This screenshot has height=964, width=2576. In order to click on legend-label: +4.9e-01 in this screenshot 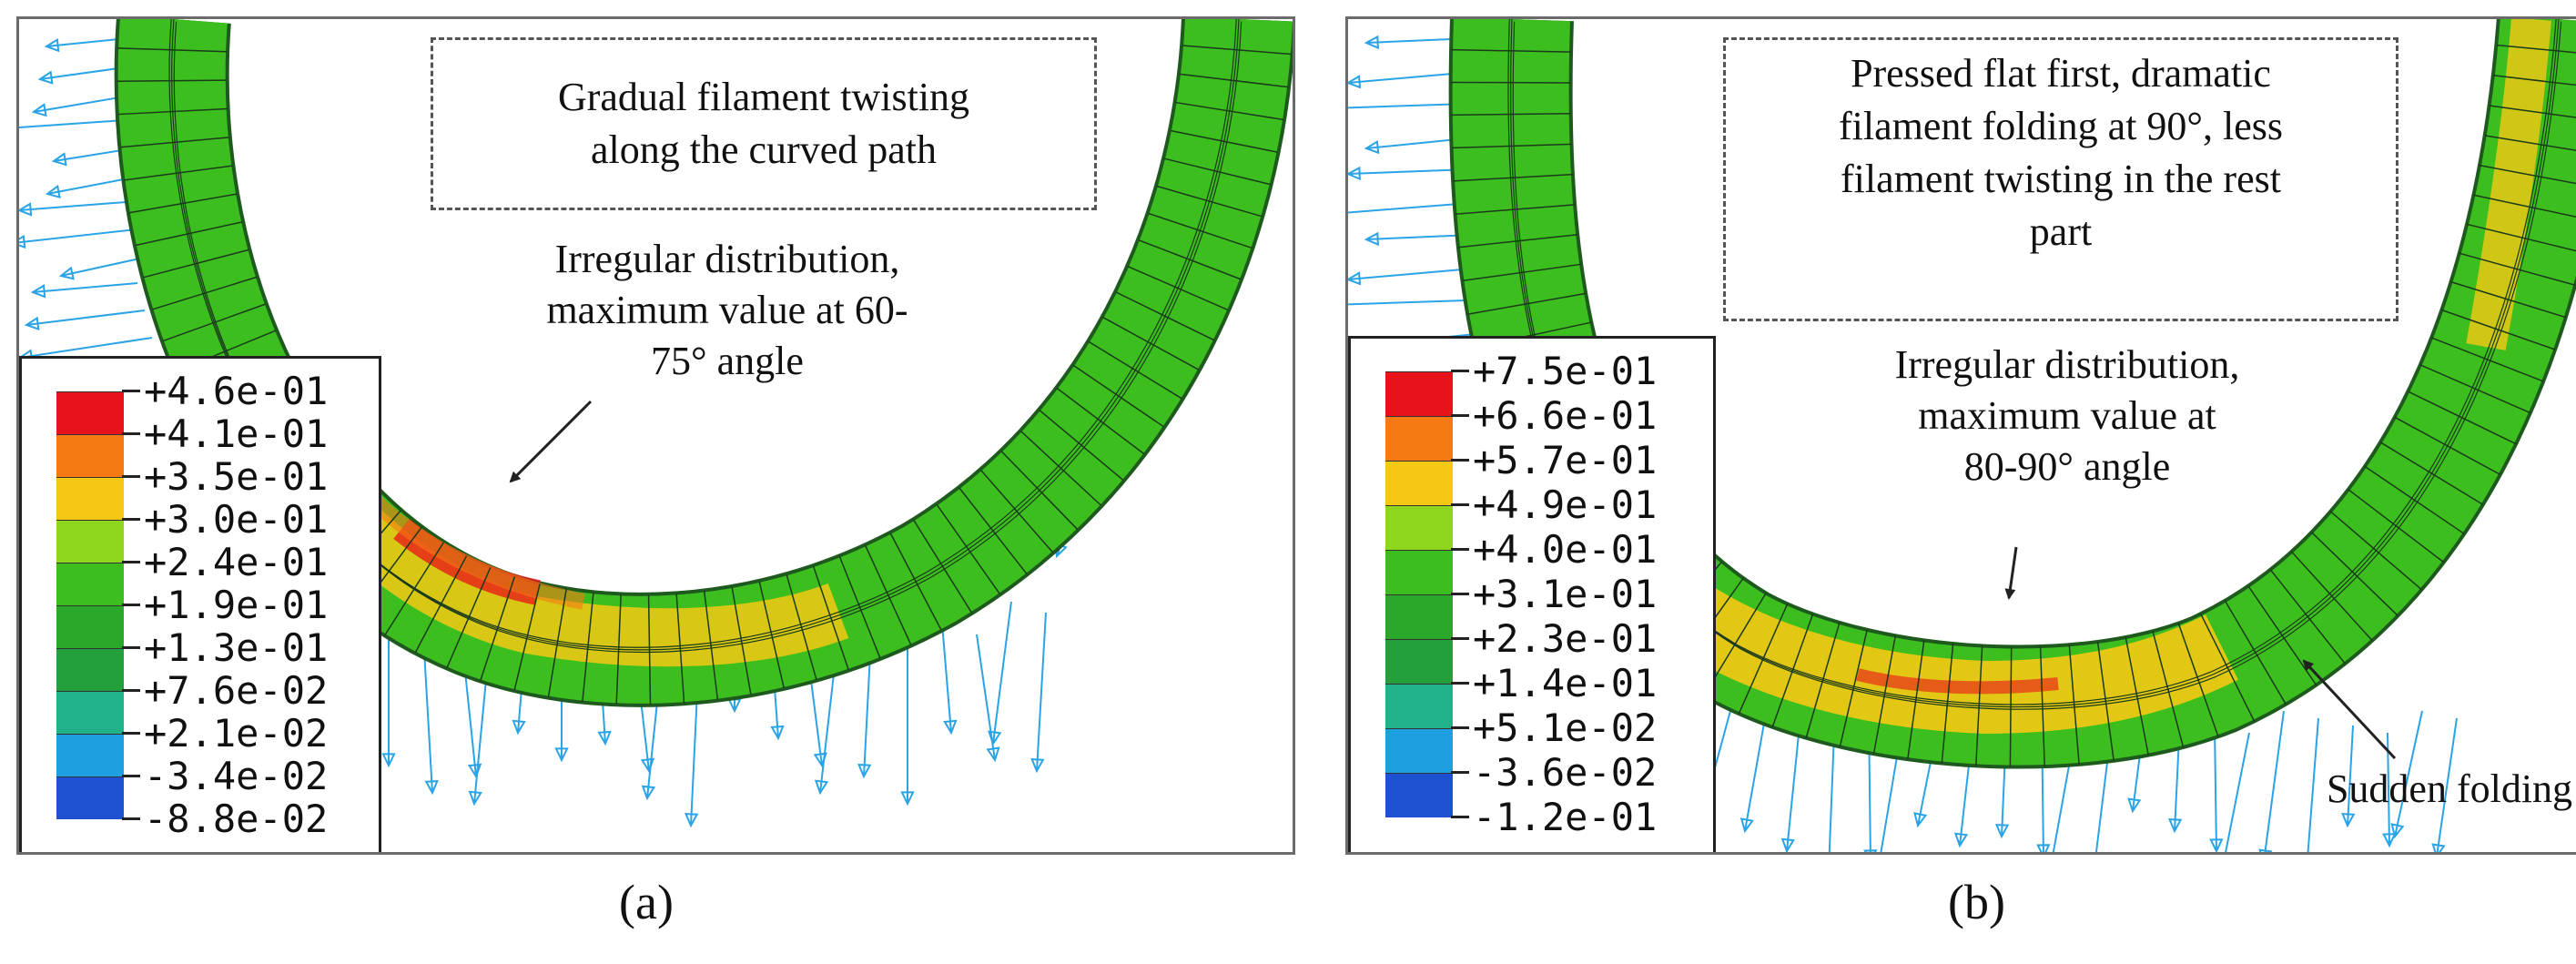, I will do `click(1565, 505)`.